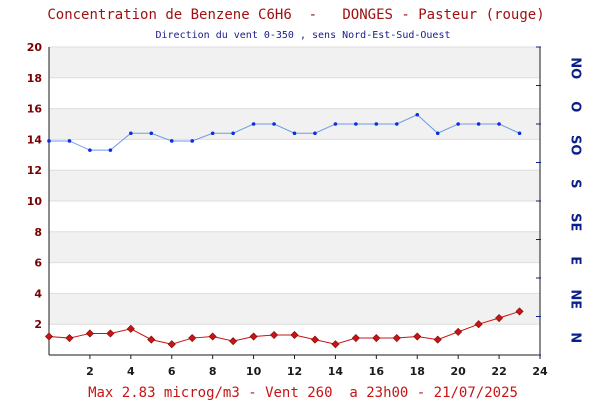 The image size is (600, 404). I want to click on x-tick-label: 12, so click(294, 371).